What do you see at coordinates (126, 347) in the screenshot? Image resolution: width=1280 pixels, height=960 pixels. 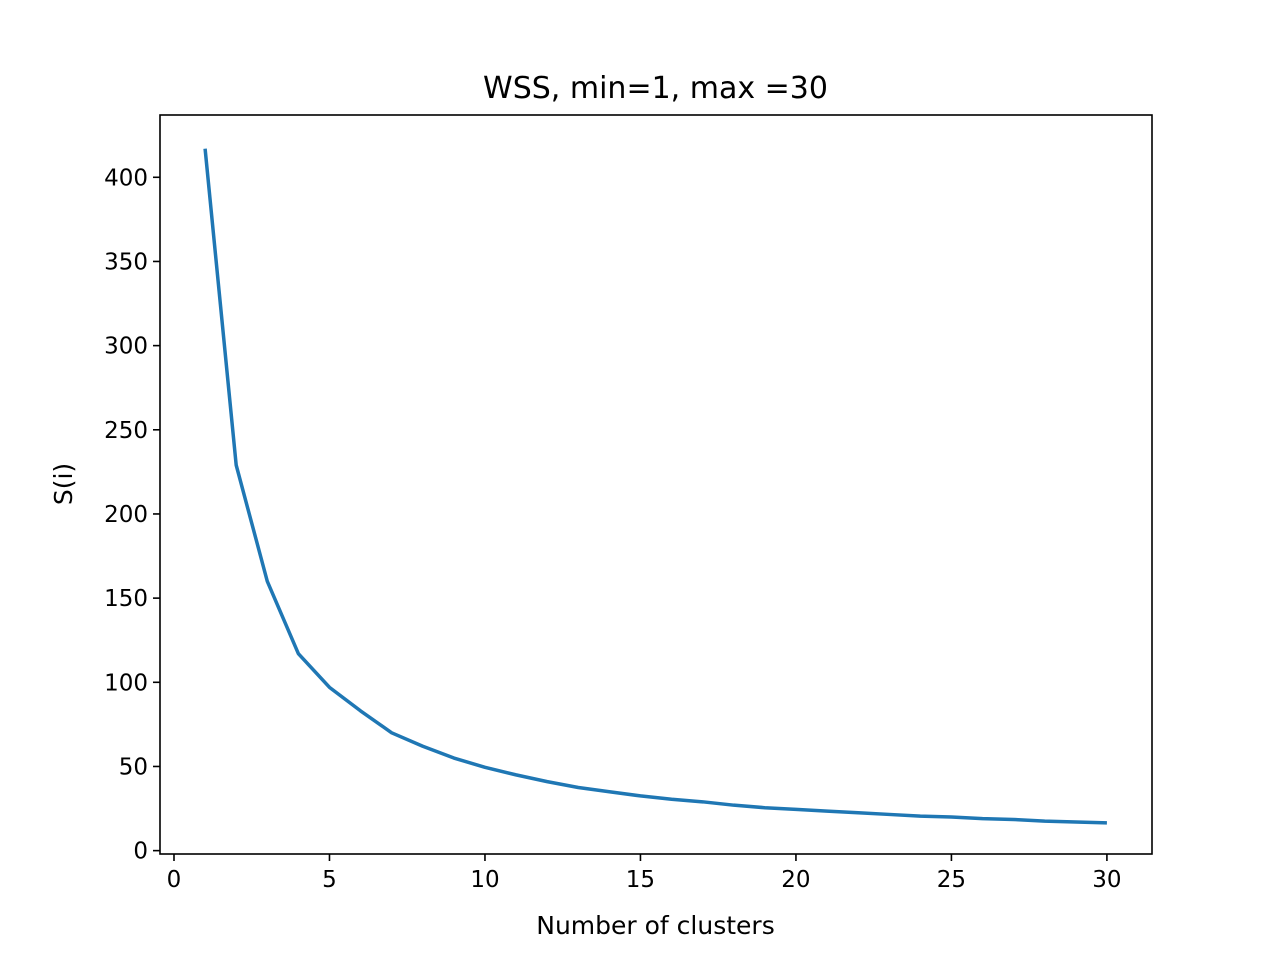 I see `y-tick-label: 300` at bounding box center [126, 347].